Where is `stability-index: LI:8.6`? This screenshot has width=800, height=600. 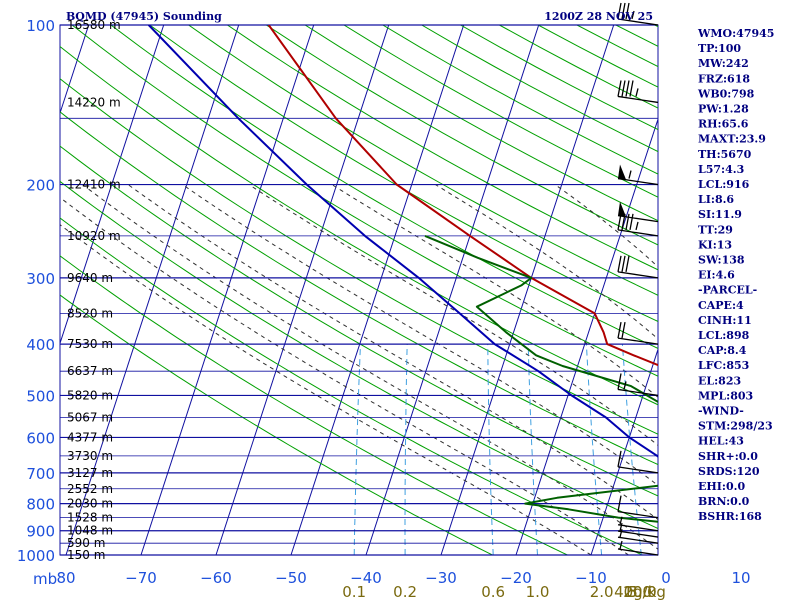 stability-index: LI:8.6 is located at coordinates (716, 199).